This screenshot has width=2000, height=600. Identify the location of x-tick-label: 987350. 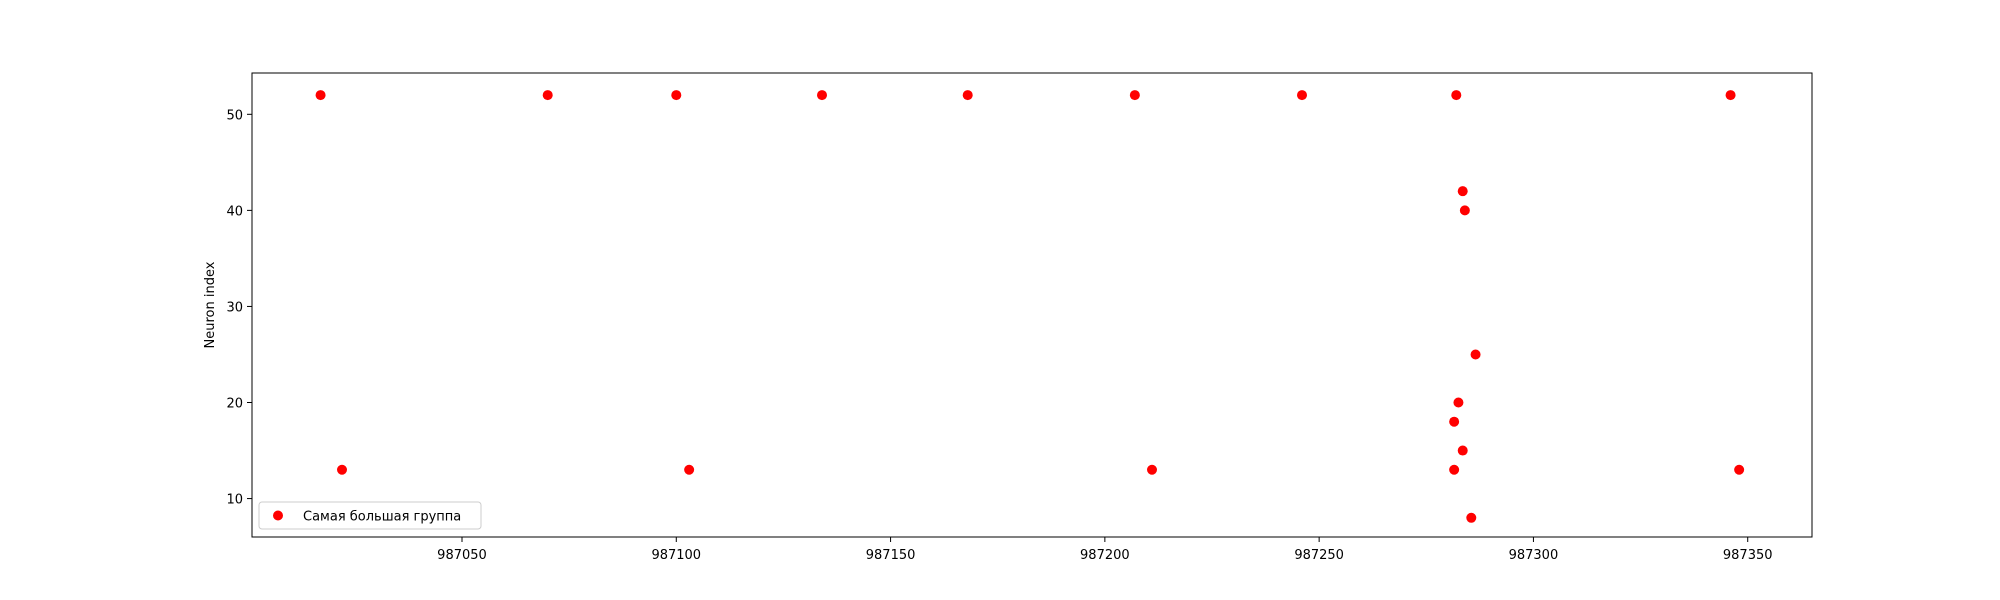
(1748, 555).